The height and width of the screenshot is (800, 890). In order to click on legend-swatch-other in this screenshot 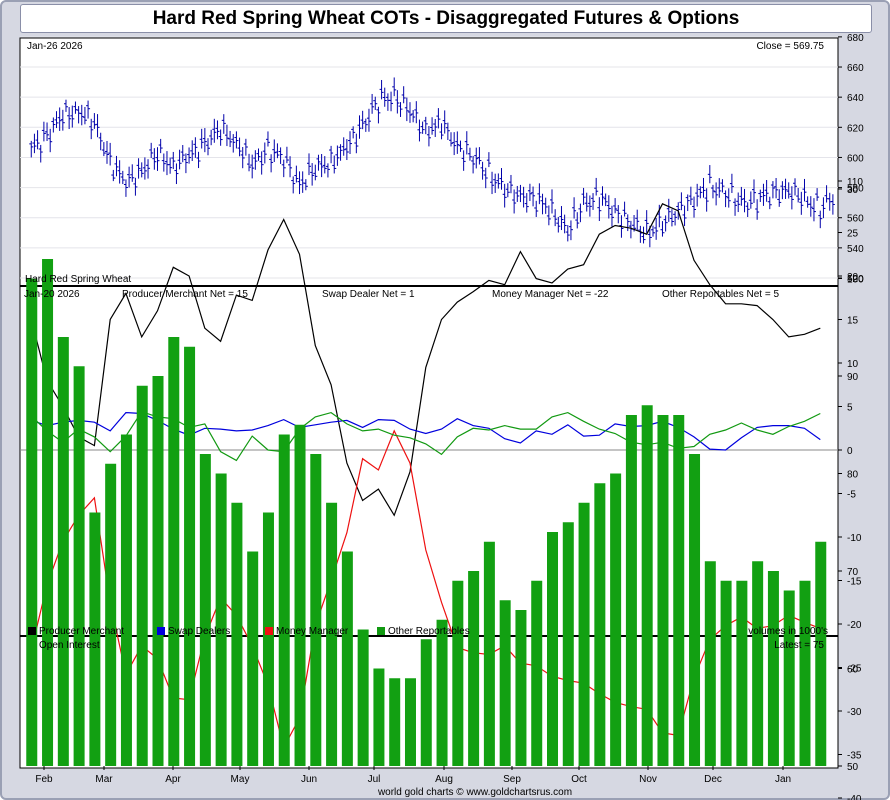, I will do `click(381, 631)`.